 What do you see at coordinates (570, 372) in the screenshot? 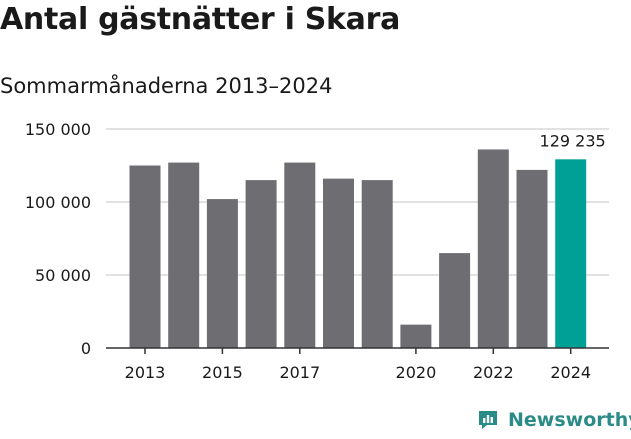
I see `x-tick-label: 2024` at bounding box center [570, 372].